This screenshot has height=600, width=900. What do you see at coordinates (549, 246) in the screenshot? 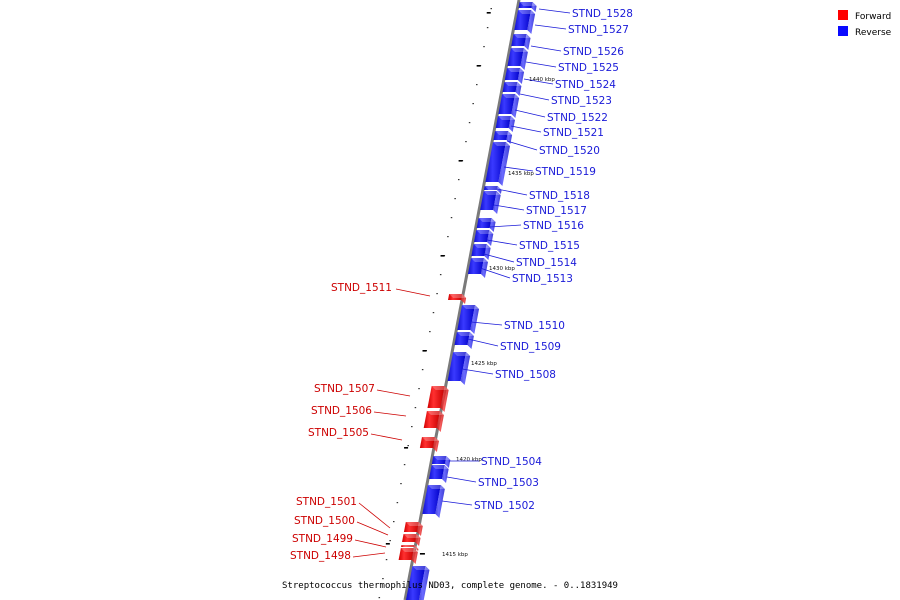
I see `gene-label: STND_1515` at bounding box center [549, 246].